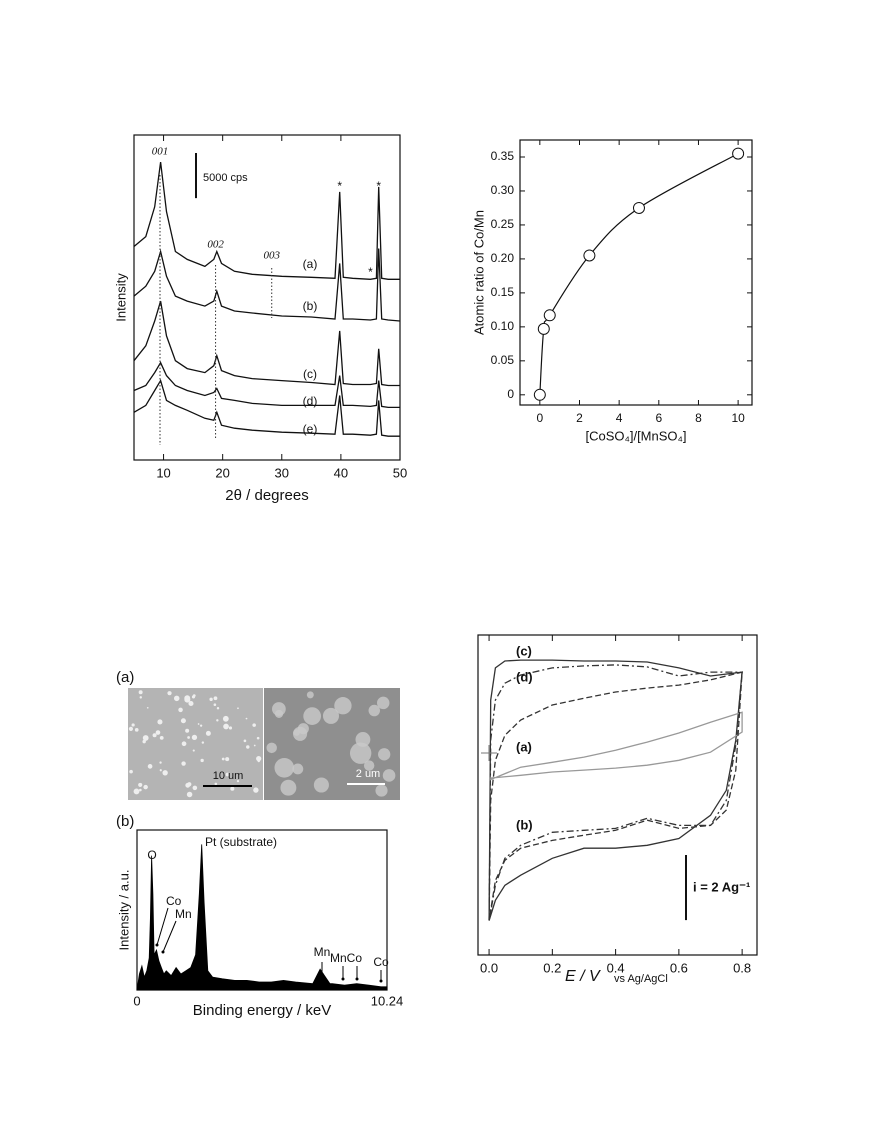  I want to click on y-axis-label: Intensity / a.u., so click(123, 910).